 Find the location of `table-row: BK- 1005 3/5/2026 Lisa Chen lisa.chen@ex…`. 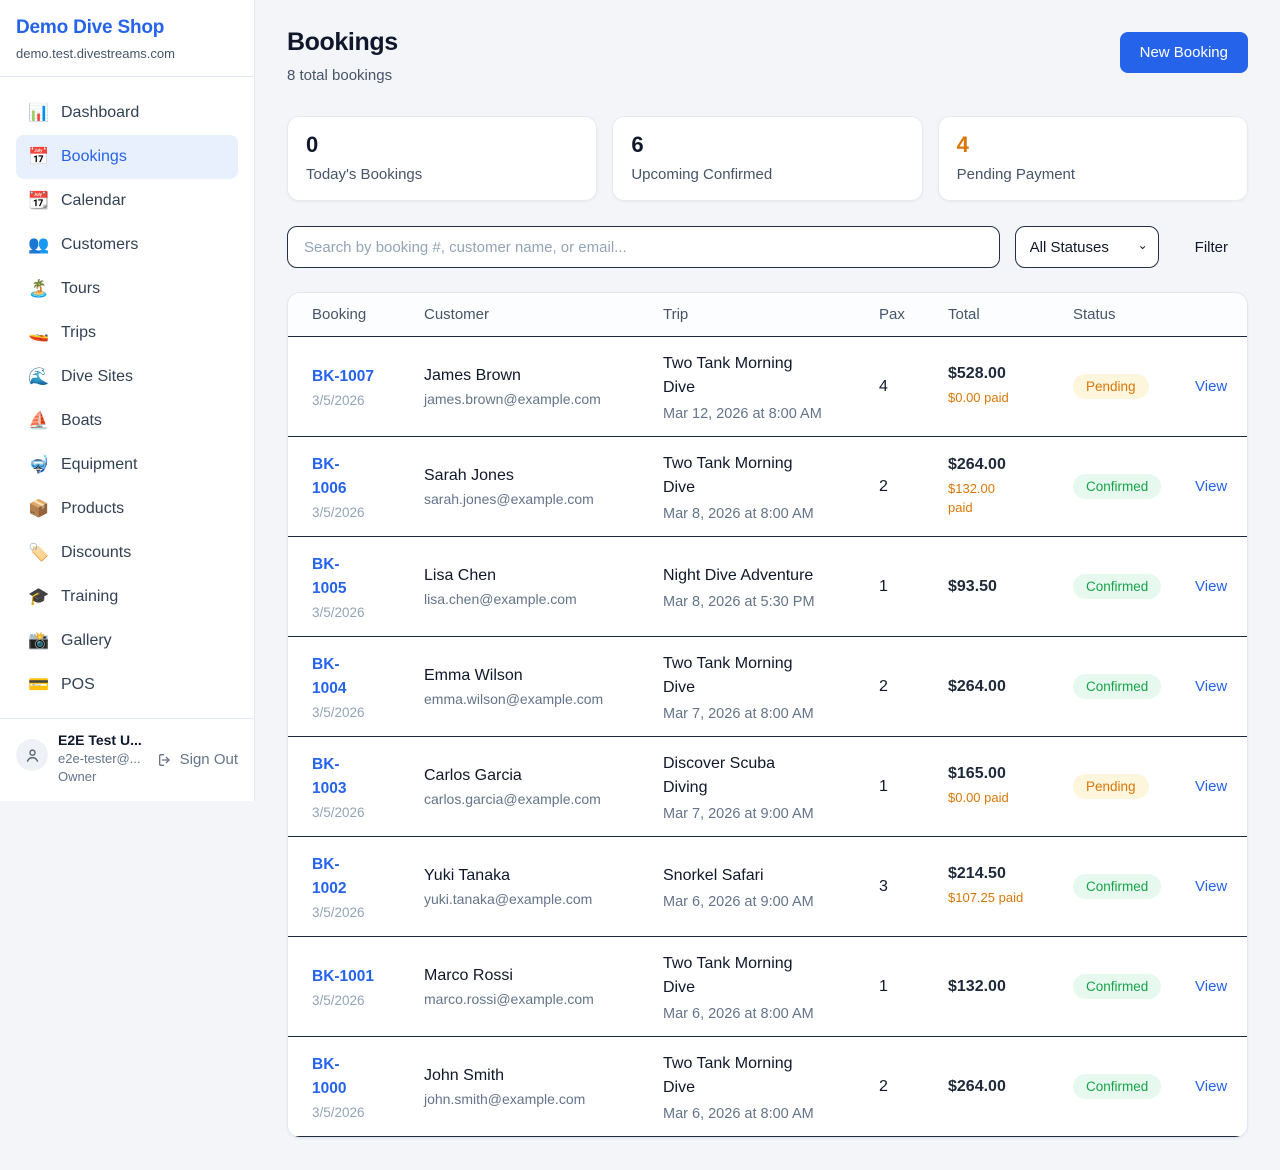

table-row: BK- 1005 3/5/2026 Lisa Chen lisa.chen@ex… is located at coordinates (767, 587).